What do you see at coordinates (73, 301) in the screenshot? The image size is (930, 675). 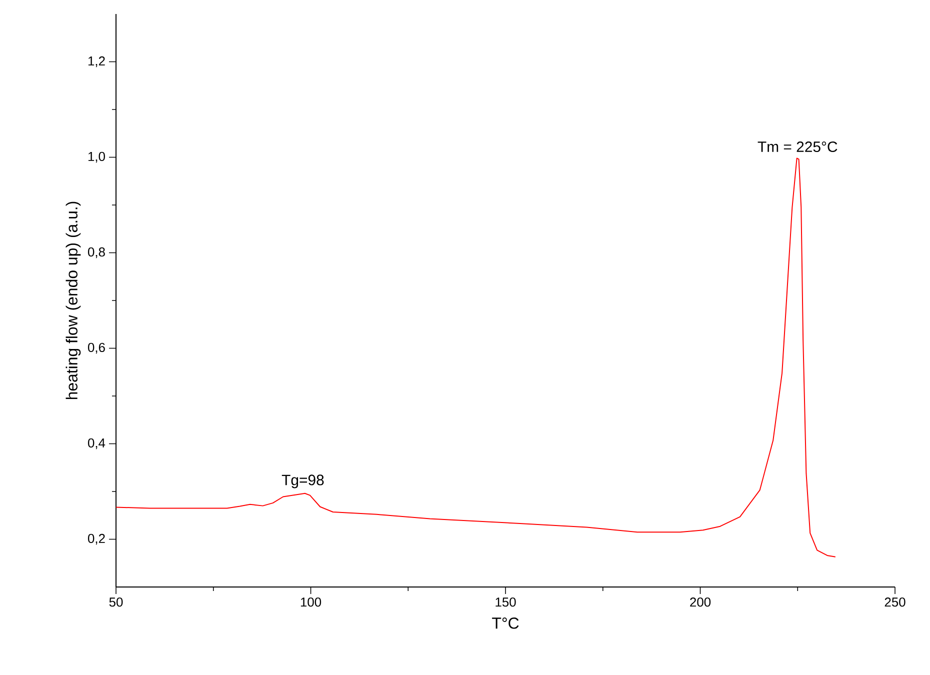 I see `y-axis-title: heating flow (endo up) (a.u.)` at bounding box center [73, 301].